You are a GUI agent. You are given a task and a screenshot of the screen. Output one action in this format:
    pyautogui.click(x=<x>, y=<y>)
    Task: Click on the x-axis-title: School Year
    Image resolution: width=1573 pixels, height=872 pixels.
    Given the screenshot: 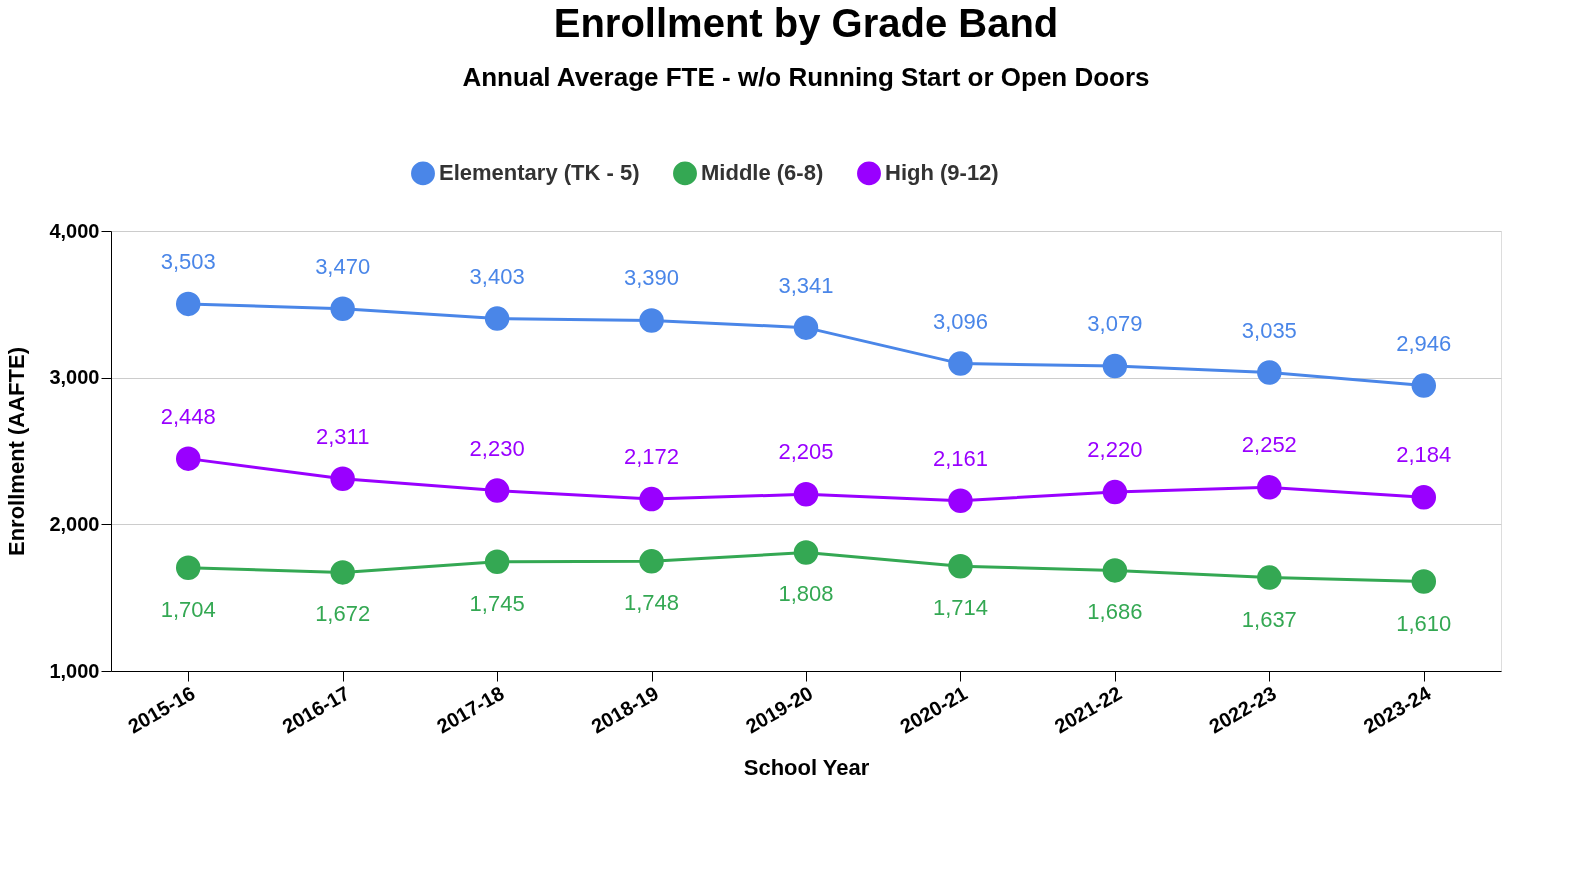 What is the action you would take?
    pyautogui.click(x=806, y=767)
    